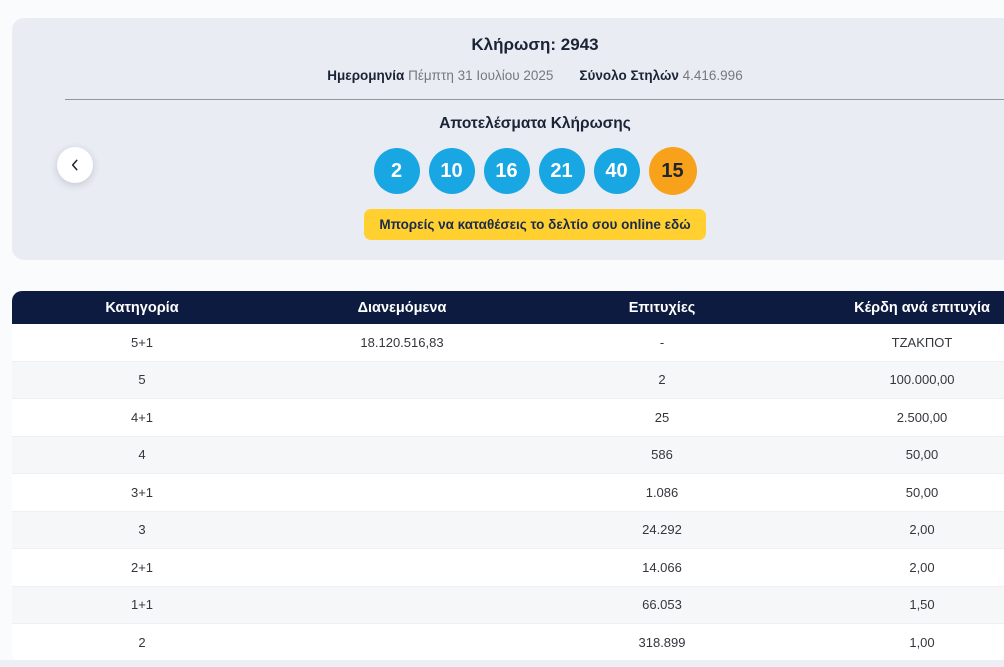 The image size is (1004, 667). I want to click on table-cell: 1,50, so click(922, 605).